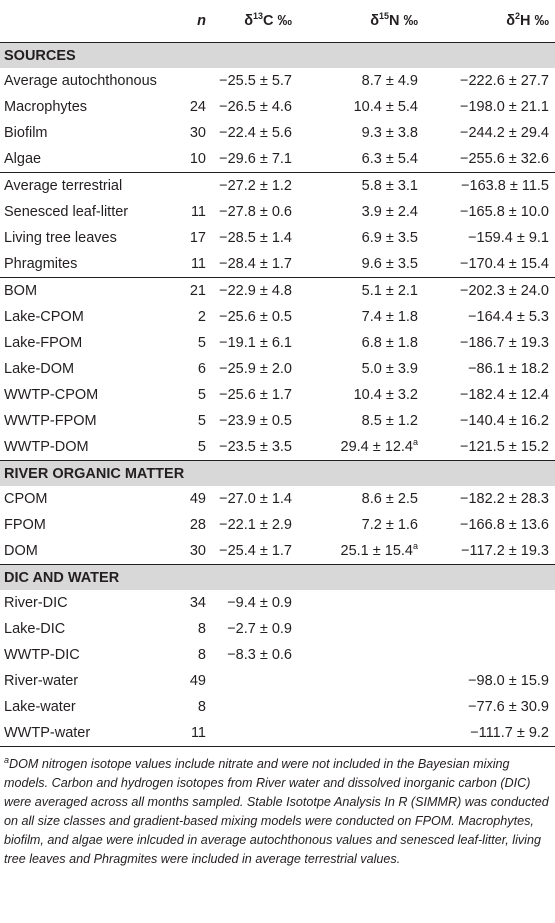  I want to click on row-d2h: −244.2 ± 29.4, so click(504, 133).